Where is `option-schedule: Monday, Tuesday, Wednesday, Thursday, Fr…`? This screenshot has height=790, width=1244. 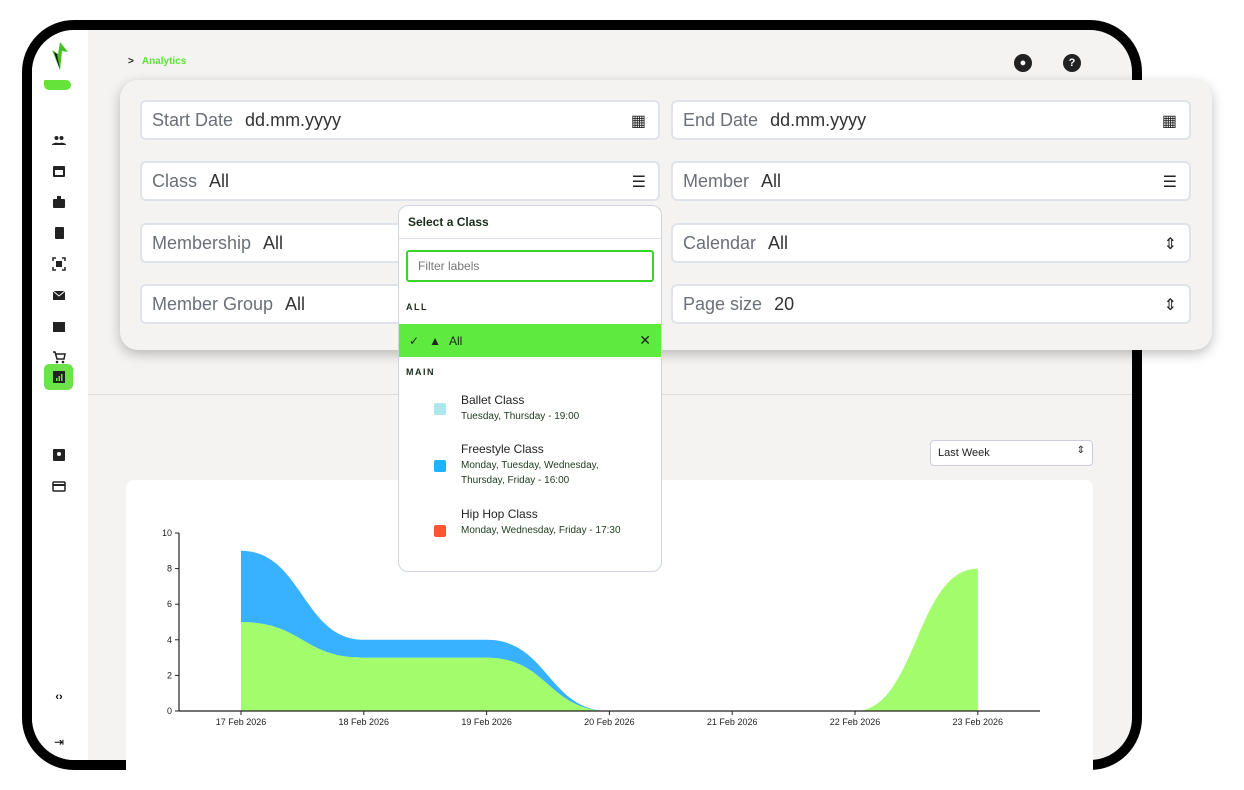
option-schedule: Monday, Tuesday, Wednesday, Thursday, Fr… is located at coordinates (530, 473).